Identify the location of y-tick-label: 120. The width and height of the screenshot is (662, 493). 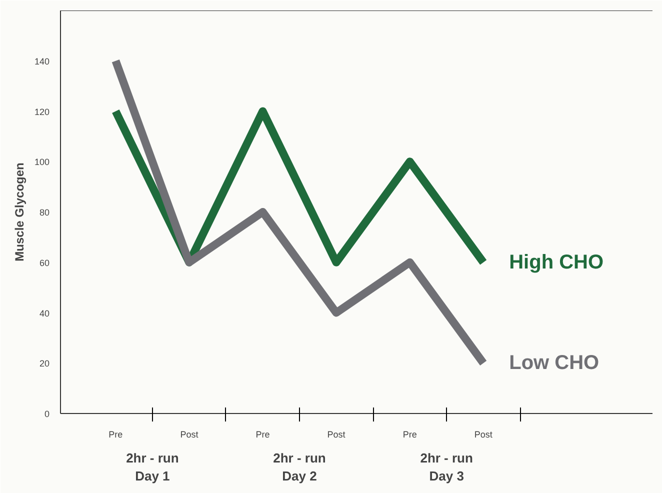
(42, 111).